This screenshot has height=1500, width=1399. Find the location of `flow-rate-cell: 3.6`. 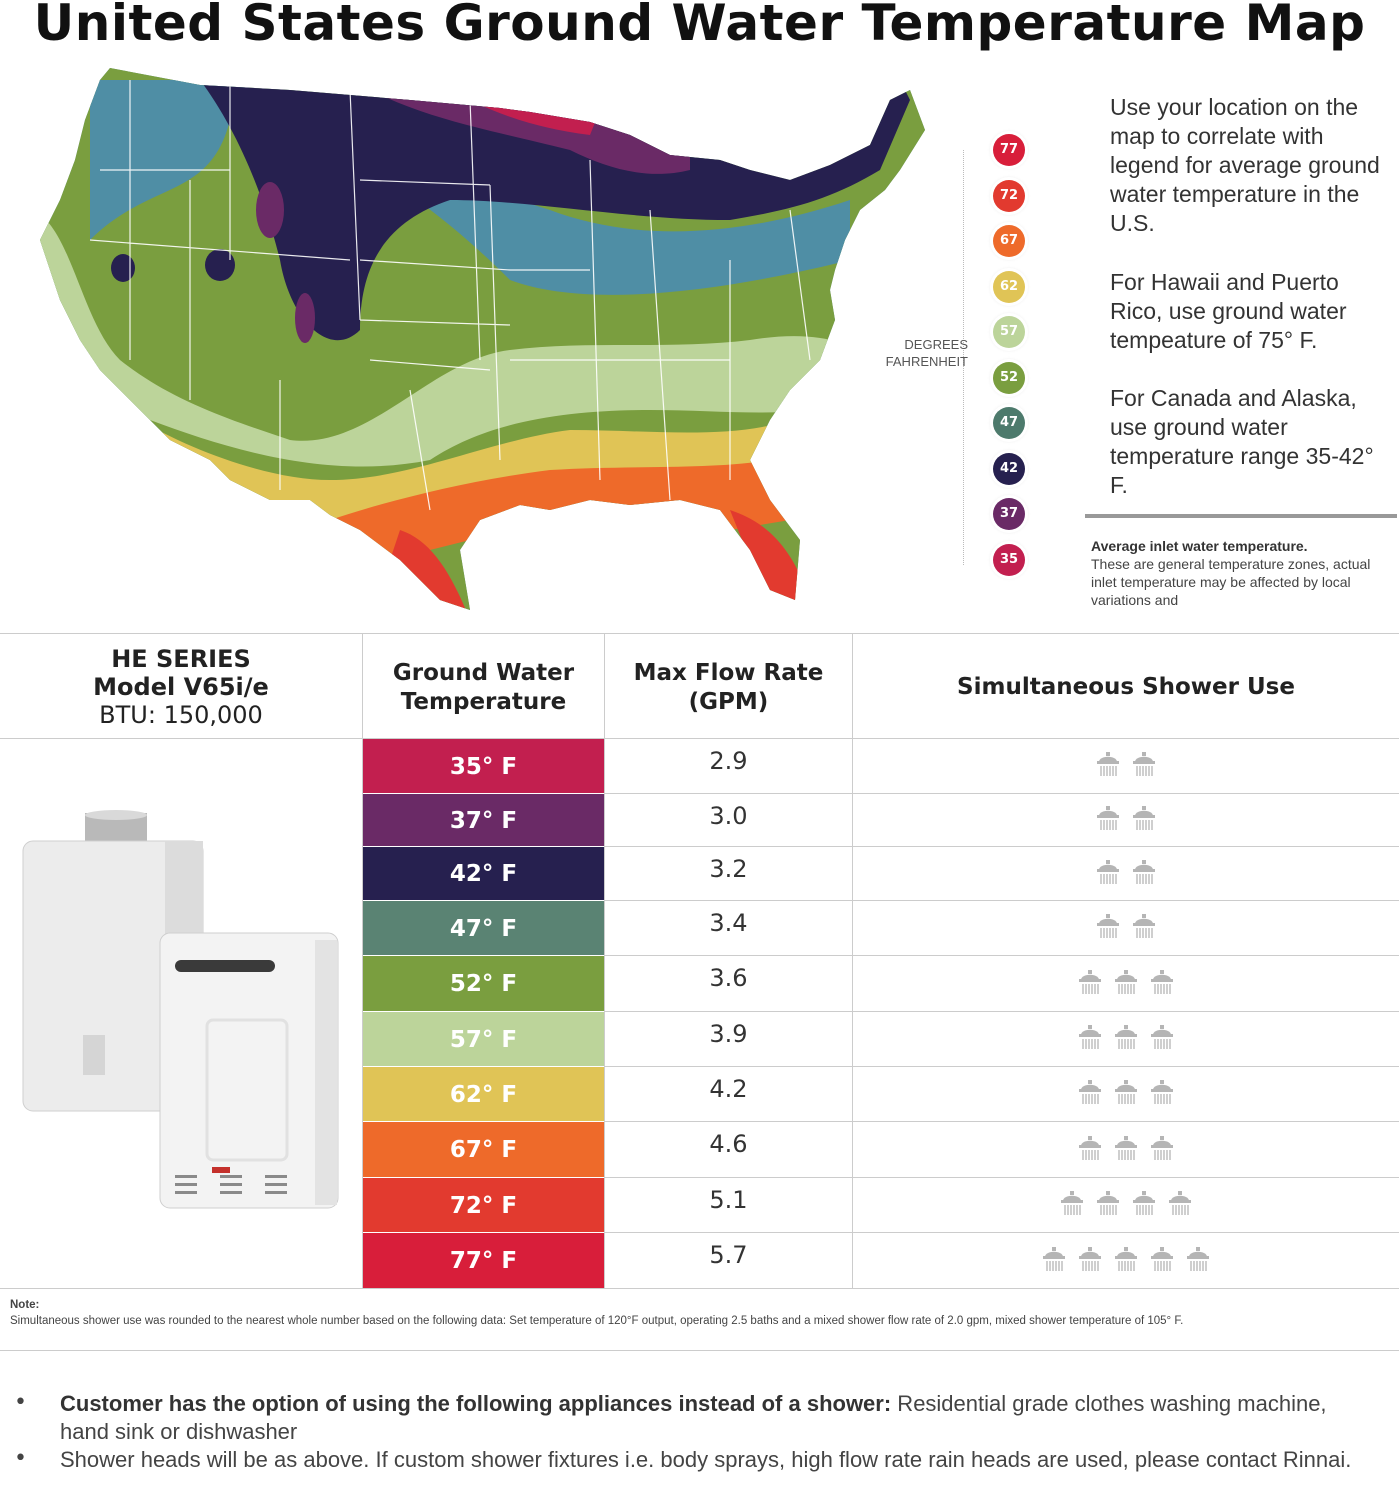

flow-rate-cell: 3.6 is located at coordinates (728, 978).